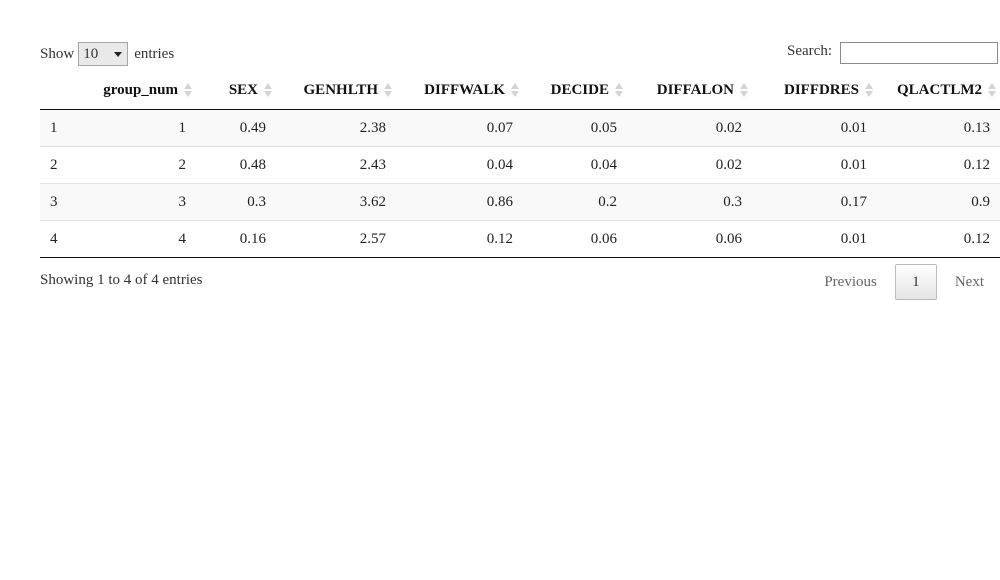 This screenshot has height=580, width=1000. I want to click on column-header-diffwalk: DIFFWALK, so click(459, 90).